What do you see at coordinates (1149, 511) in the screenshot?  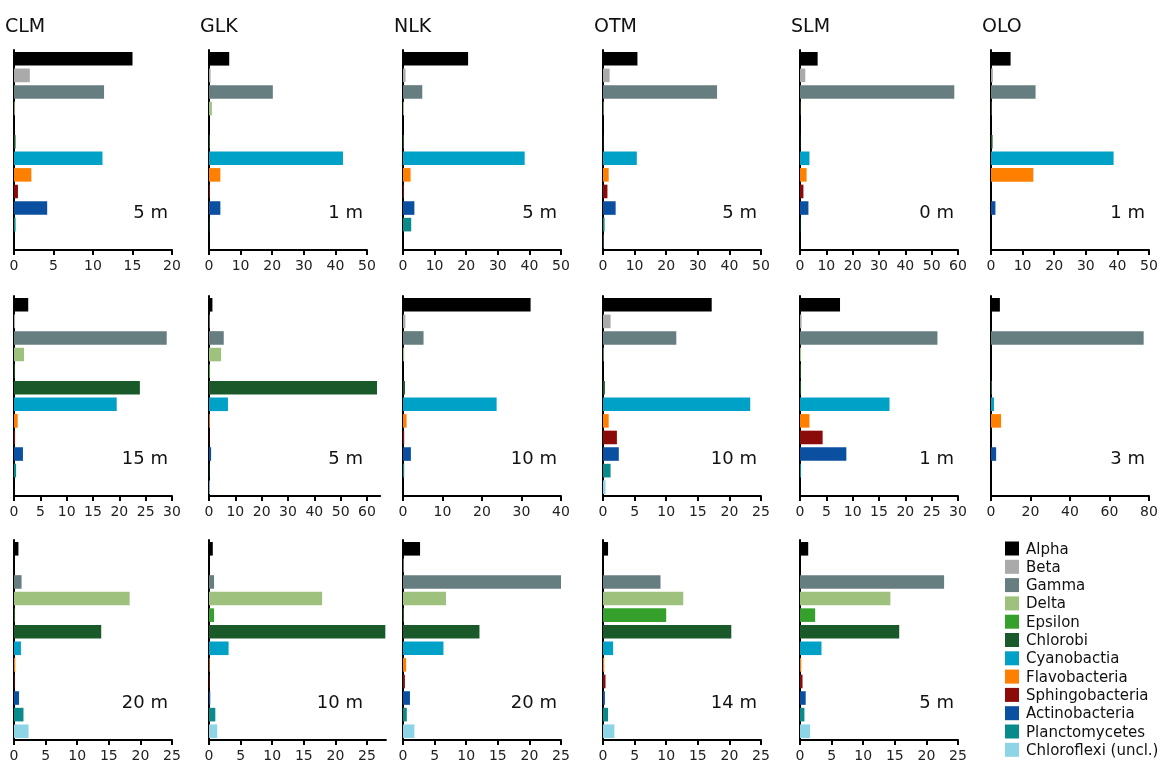 I see `x-tick-label: 80` at bounding box center [1149, 511].